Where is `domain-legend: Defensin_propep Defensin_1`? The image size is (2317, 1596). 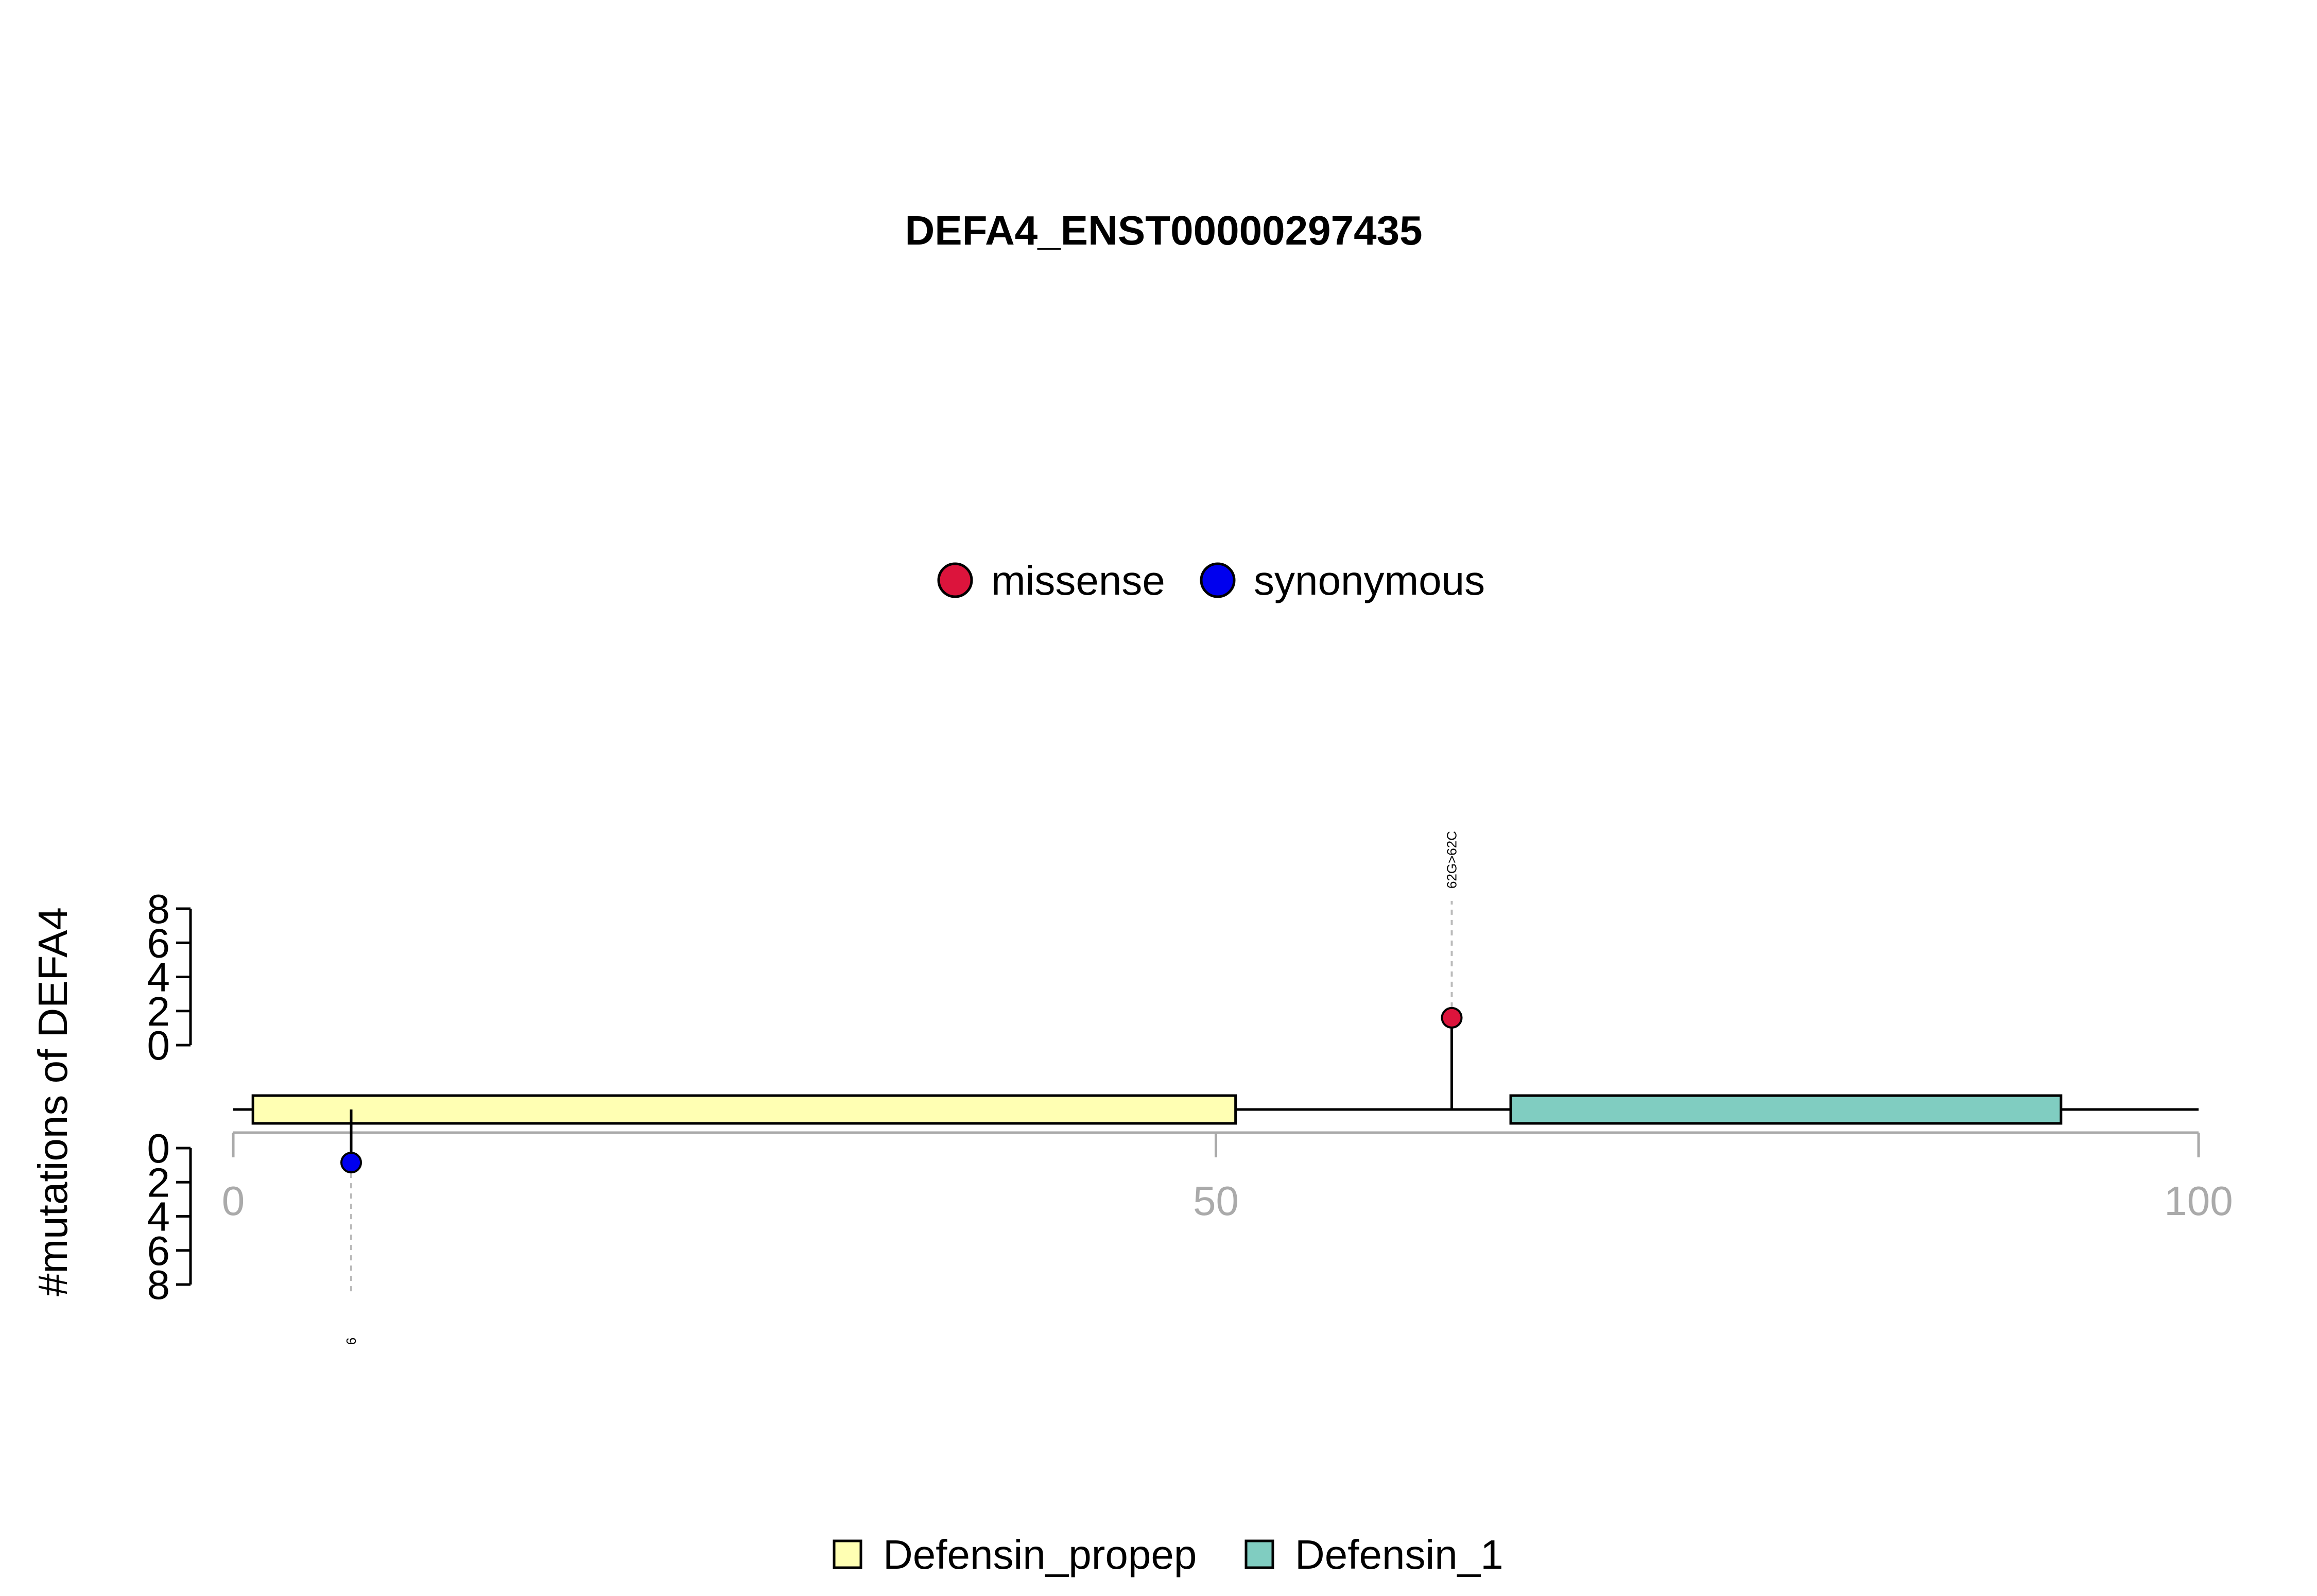 domain-legend: Defensin_propep Defensin_1 is located at coordinates (1168, 1554).